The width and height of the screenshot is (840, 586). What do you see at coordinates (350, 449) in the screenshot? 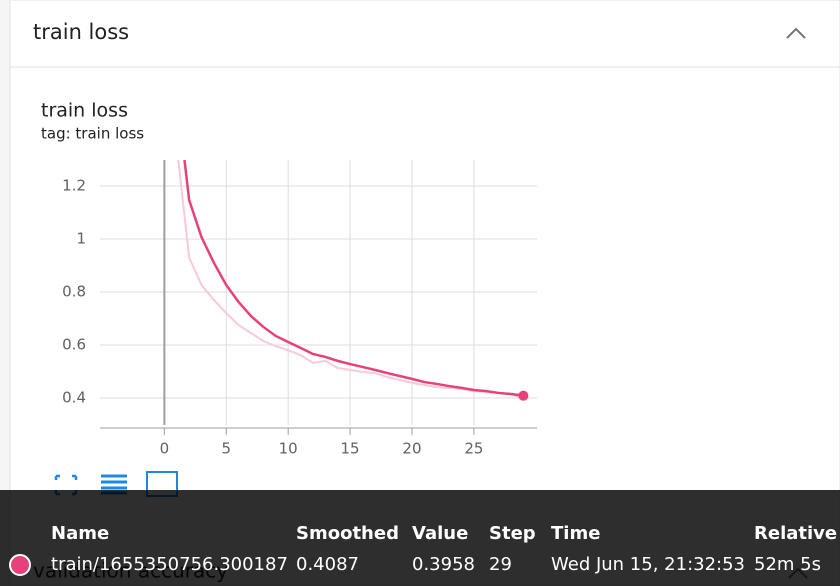
I see `x-tick-label: 15` at bounding box center [350, 449].